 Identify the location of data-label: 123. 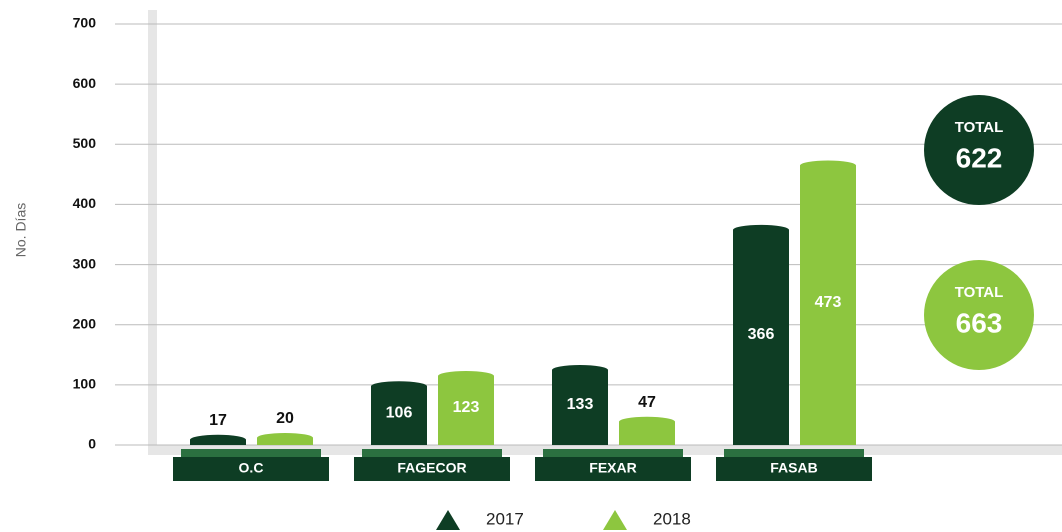
(466, 407).